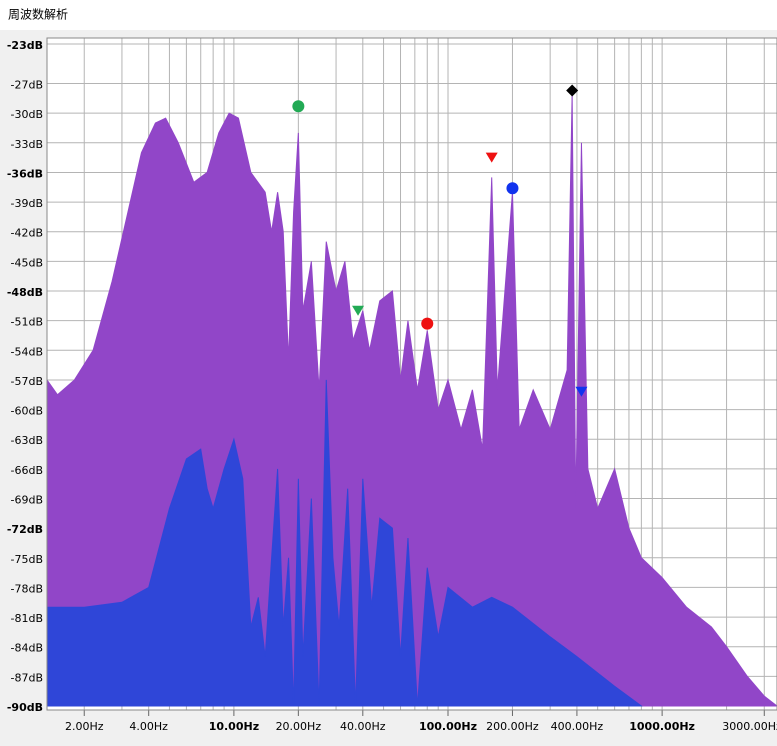 This screenshot has width=777, height=746. What do you see at coordinates (25, 707) in the screenshot?
I see `y-tick-label: -90dB` at bounding box center [25, 707].